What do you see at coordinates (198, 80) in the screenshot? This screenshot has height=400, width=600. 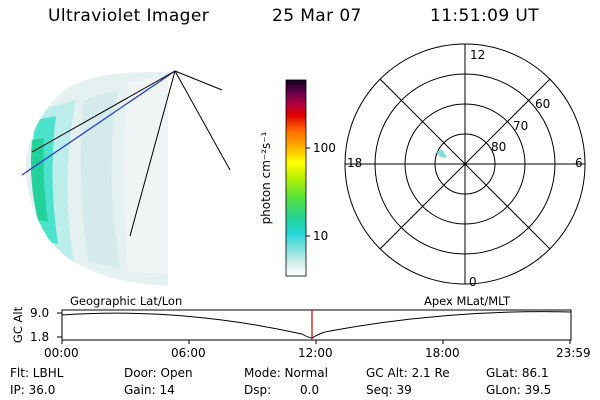 I see `fov-top-line` at bounding box center [198, 80].